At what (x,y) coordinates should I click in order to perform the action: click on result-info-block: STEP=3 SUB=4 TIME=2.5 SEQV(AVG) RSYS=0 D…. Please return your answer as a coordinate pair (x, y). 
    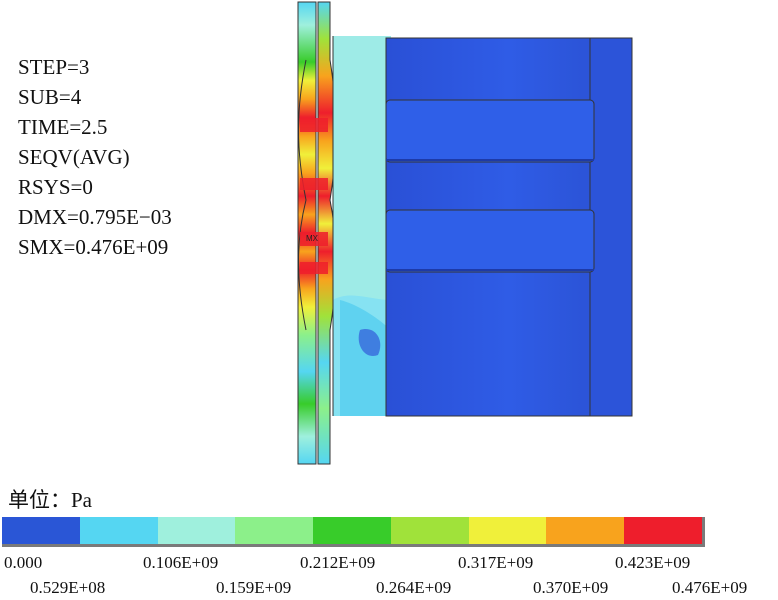
    Looking at the image, I should click on (95, 157).